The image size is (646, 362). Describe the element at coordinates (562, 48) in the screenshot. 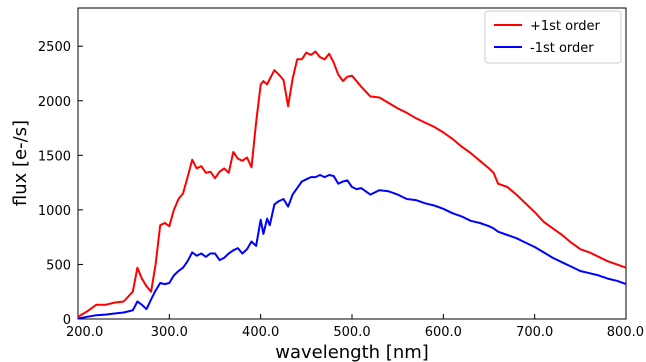

I see `legend-label-minus-first-order: -1st order` at that location.